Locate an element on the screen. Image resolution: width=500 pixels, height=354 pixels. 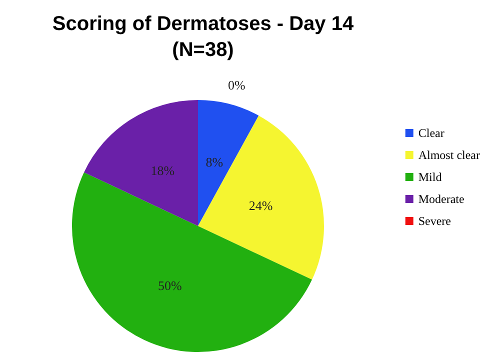
data-label: 24% is located at coordinates (260, 206).